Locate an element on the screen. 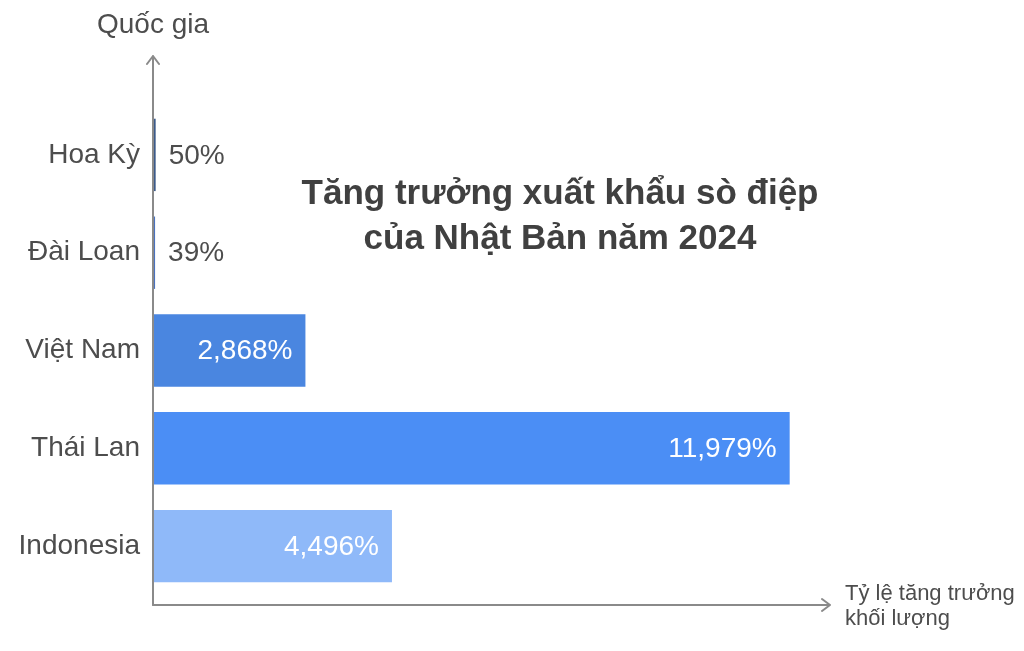  y-tick-label: Hoa Kỳ is located at coordinates (94, 153).